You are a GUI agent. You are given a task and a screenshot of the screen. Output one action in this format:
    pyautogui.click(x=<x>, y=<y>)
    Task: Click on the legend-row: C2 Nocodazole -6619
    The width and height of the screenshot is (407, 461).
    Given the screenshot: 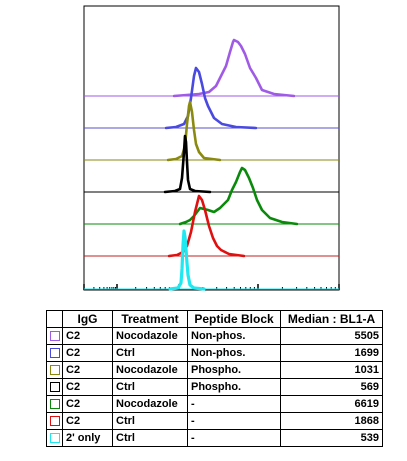 What is the action you would take?
    pyautogui.click(x=214, y=404)
    